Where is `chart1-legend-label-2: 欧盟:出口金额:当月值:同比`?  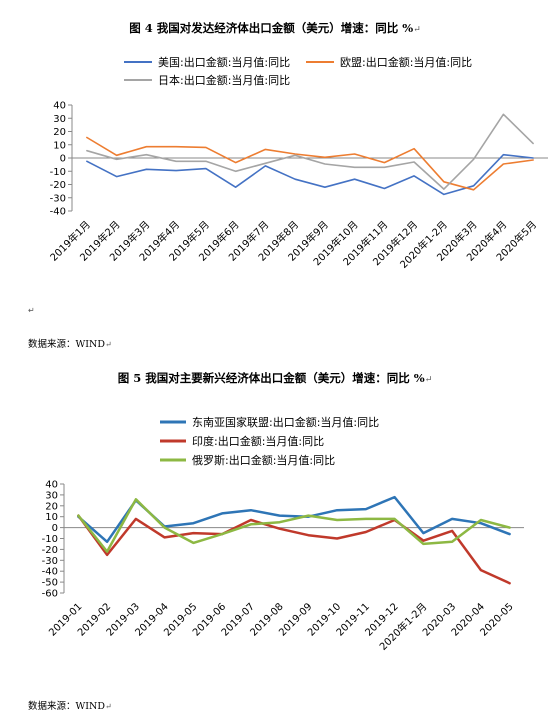 chart1-legend-label-2: 欧盟:出口金额:当月值:同比 is located at coordinates (406, 62).